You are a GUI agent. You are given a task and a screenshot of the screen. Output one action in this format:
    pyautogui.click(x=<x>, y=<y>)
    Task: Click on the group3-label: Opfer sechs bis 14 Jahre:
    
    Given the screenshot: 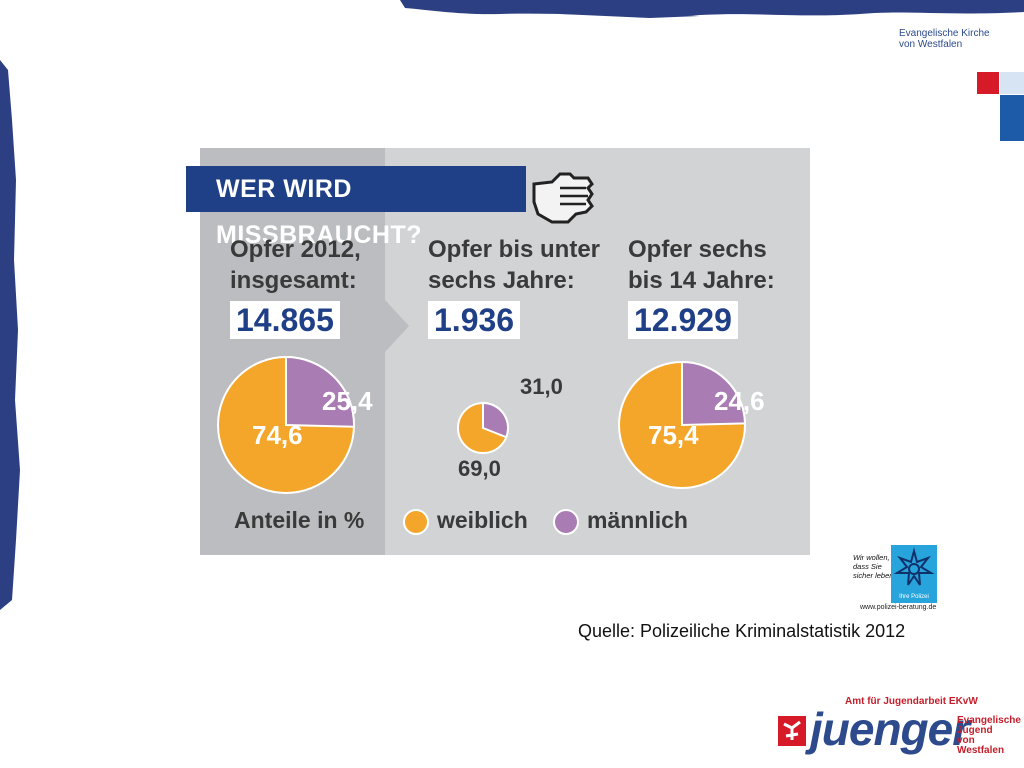 What is the action you would take?
    pyautogui.click(x=701, y=265)
    